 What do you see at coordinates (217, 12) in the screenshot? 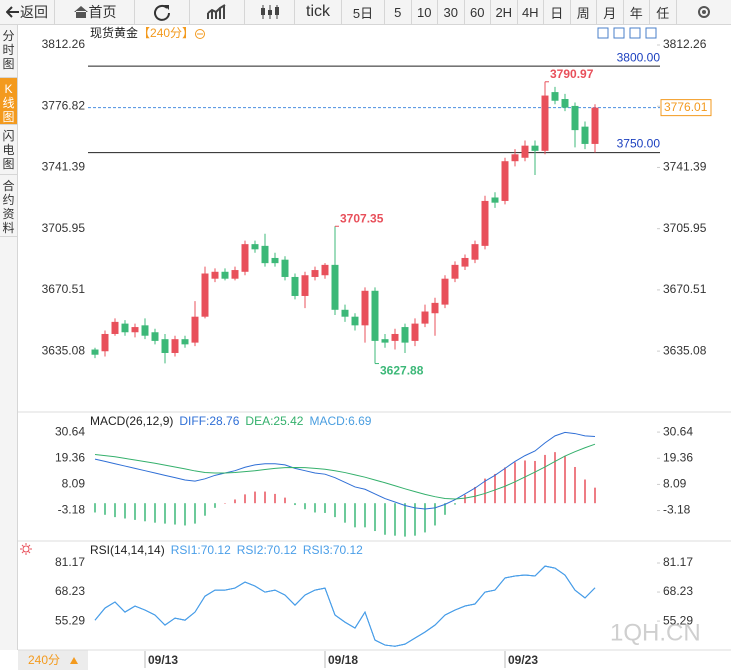
I see `indicator-button` at bounding box center [217, 12].